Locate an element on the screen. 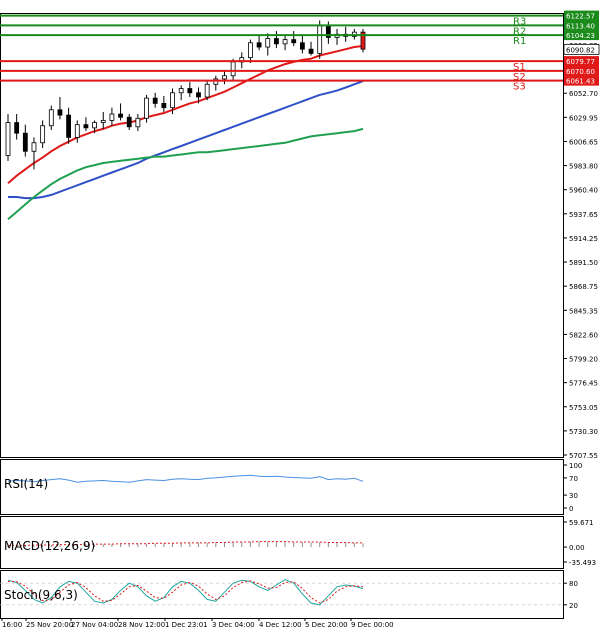  price-tag-s1 is located at coordinates (581, 61).